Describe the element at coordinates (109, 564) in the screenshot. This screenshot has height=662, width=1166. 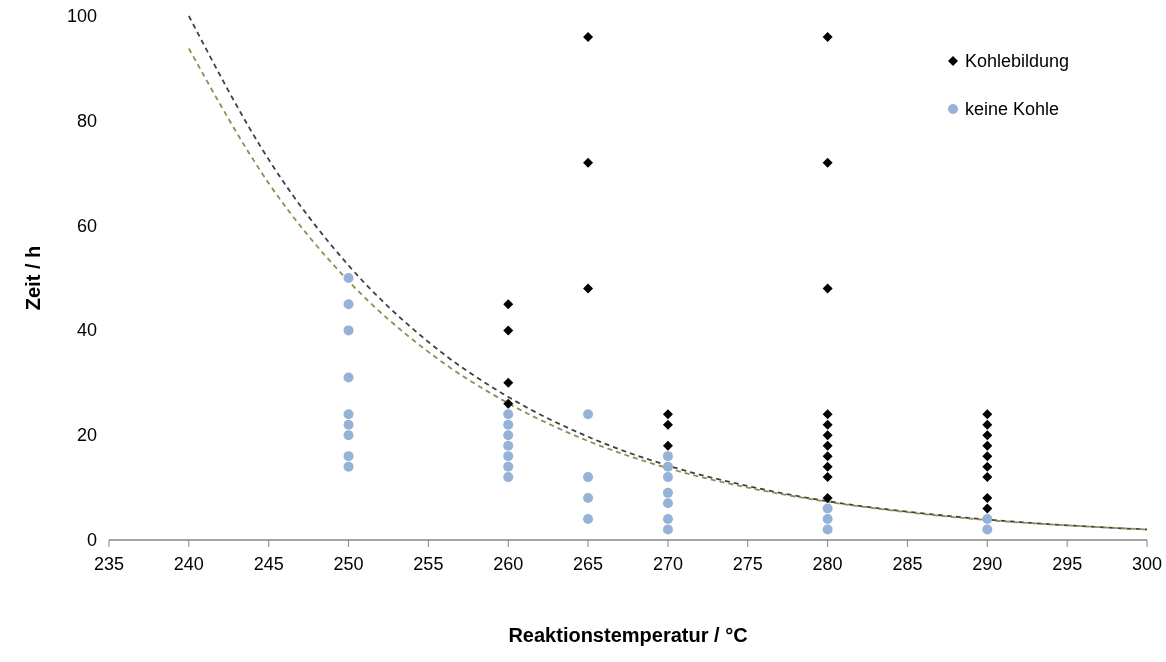
I see `x-tick-label: 235` at that location.